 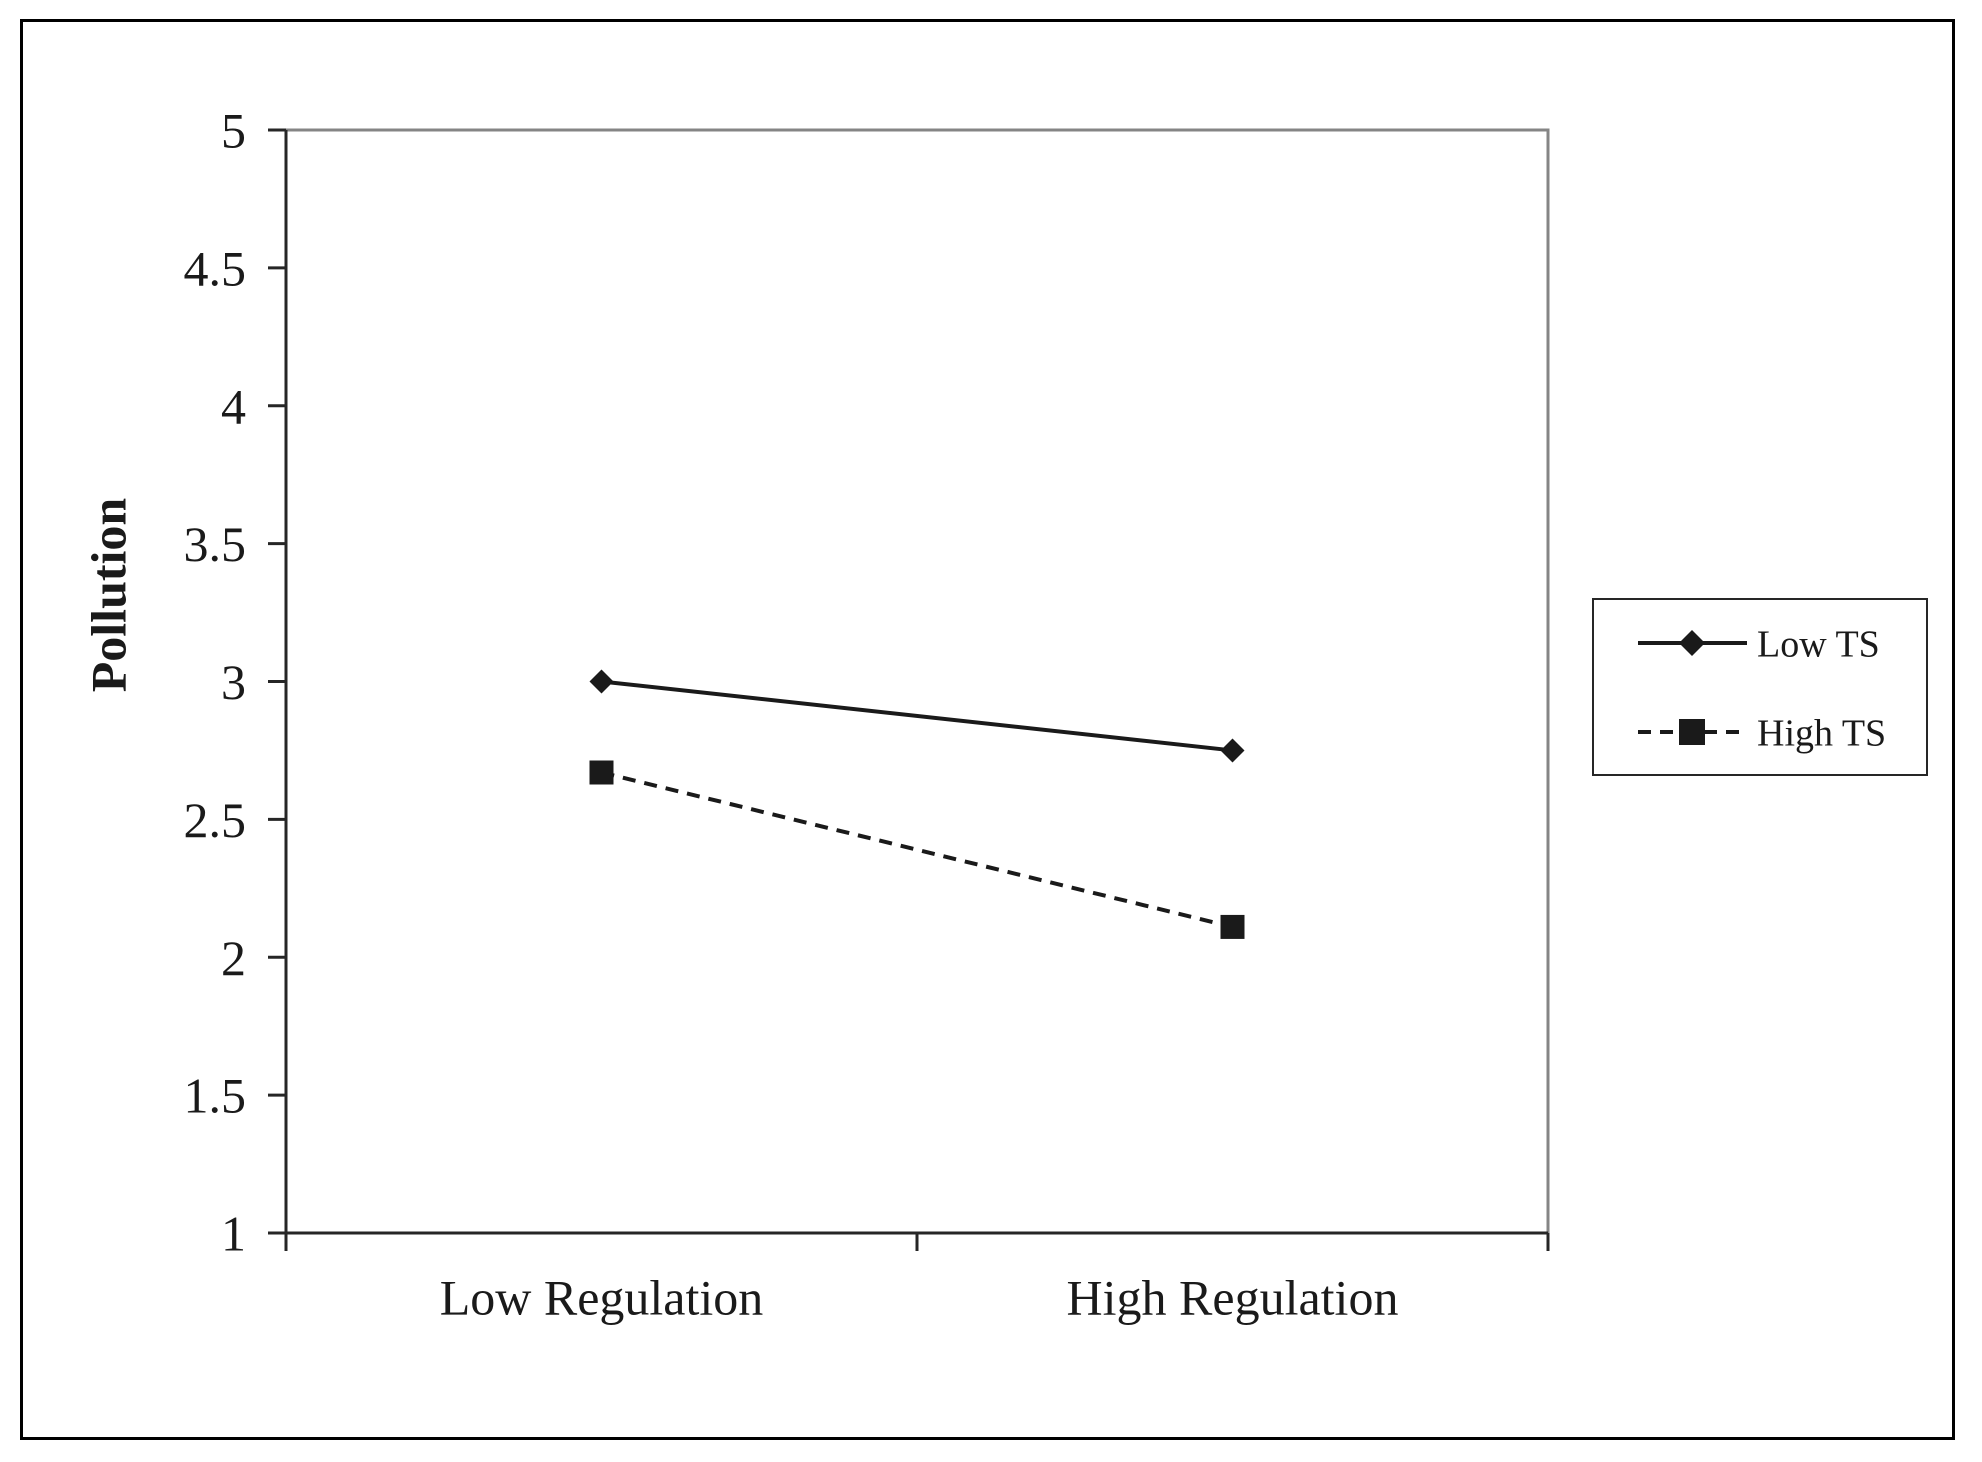 I want to click on y-axis-title: Pollution, so click(x=109, y=595).